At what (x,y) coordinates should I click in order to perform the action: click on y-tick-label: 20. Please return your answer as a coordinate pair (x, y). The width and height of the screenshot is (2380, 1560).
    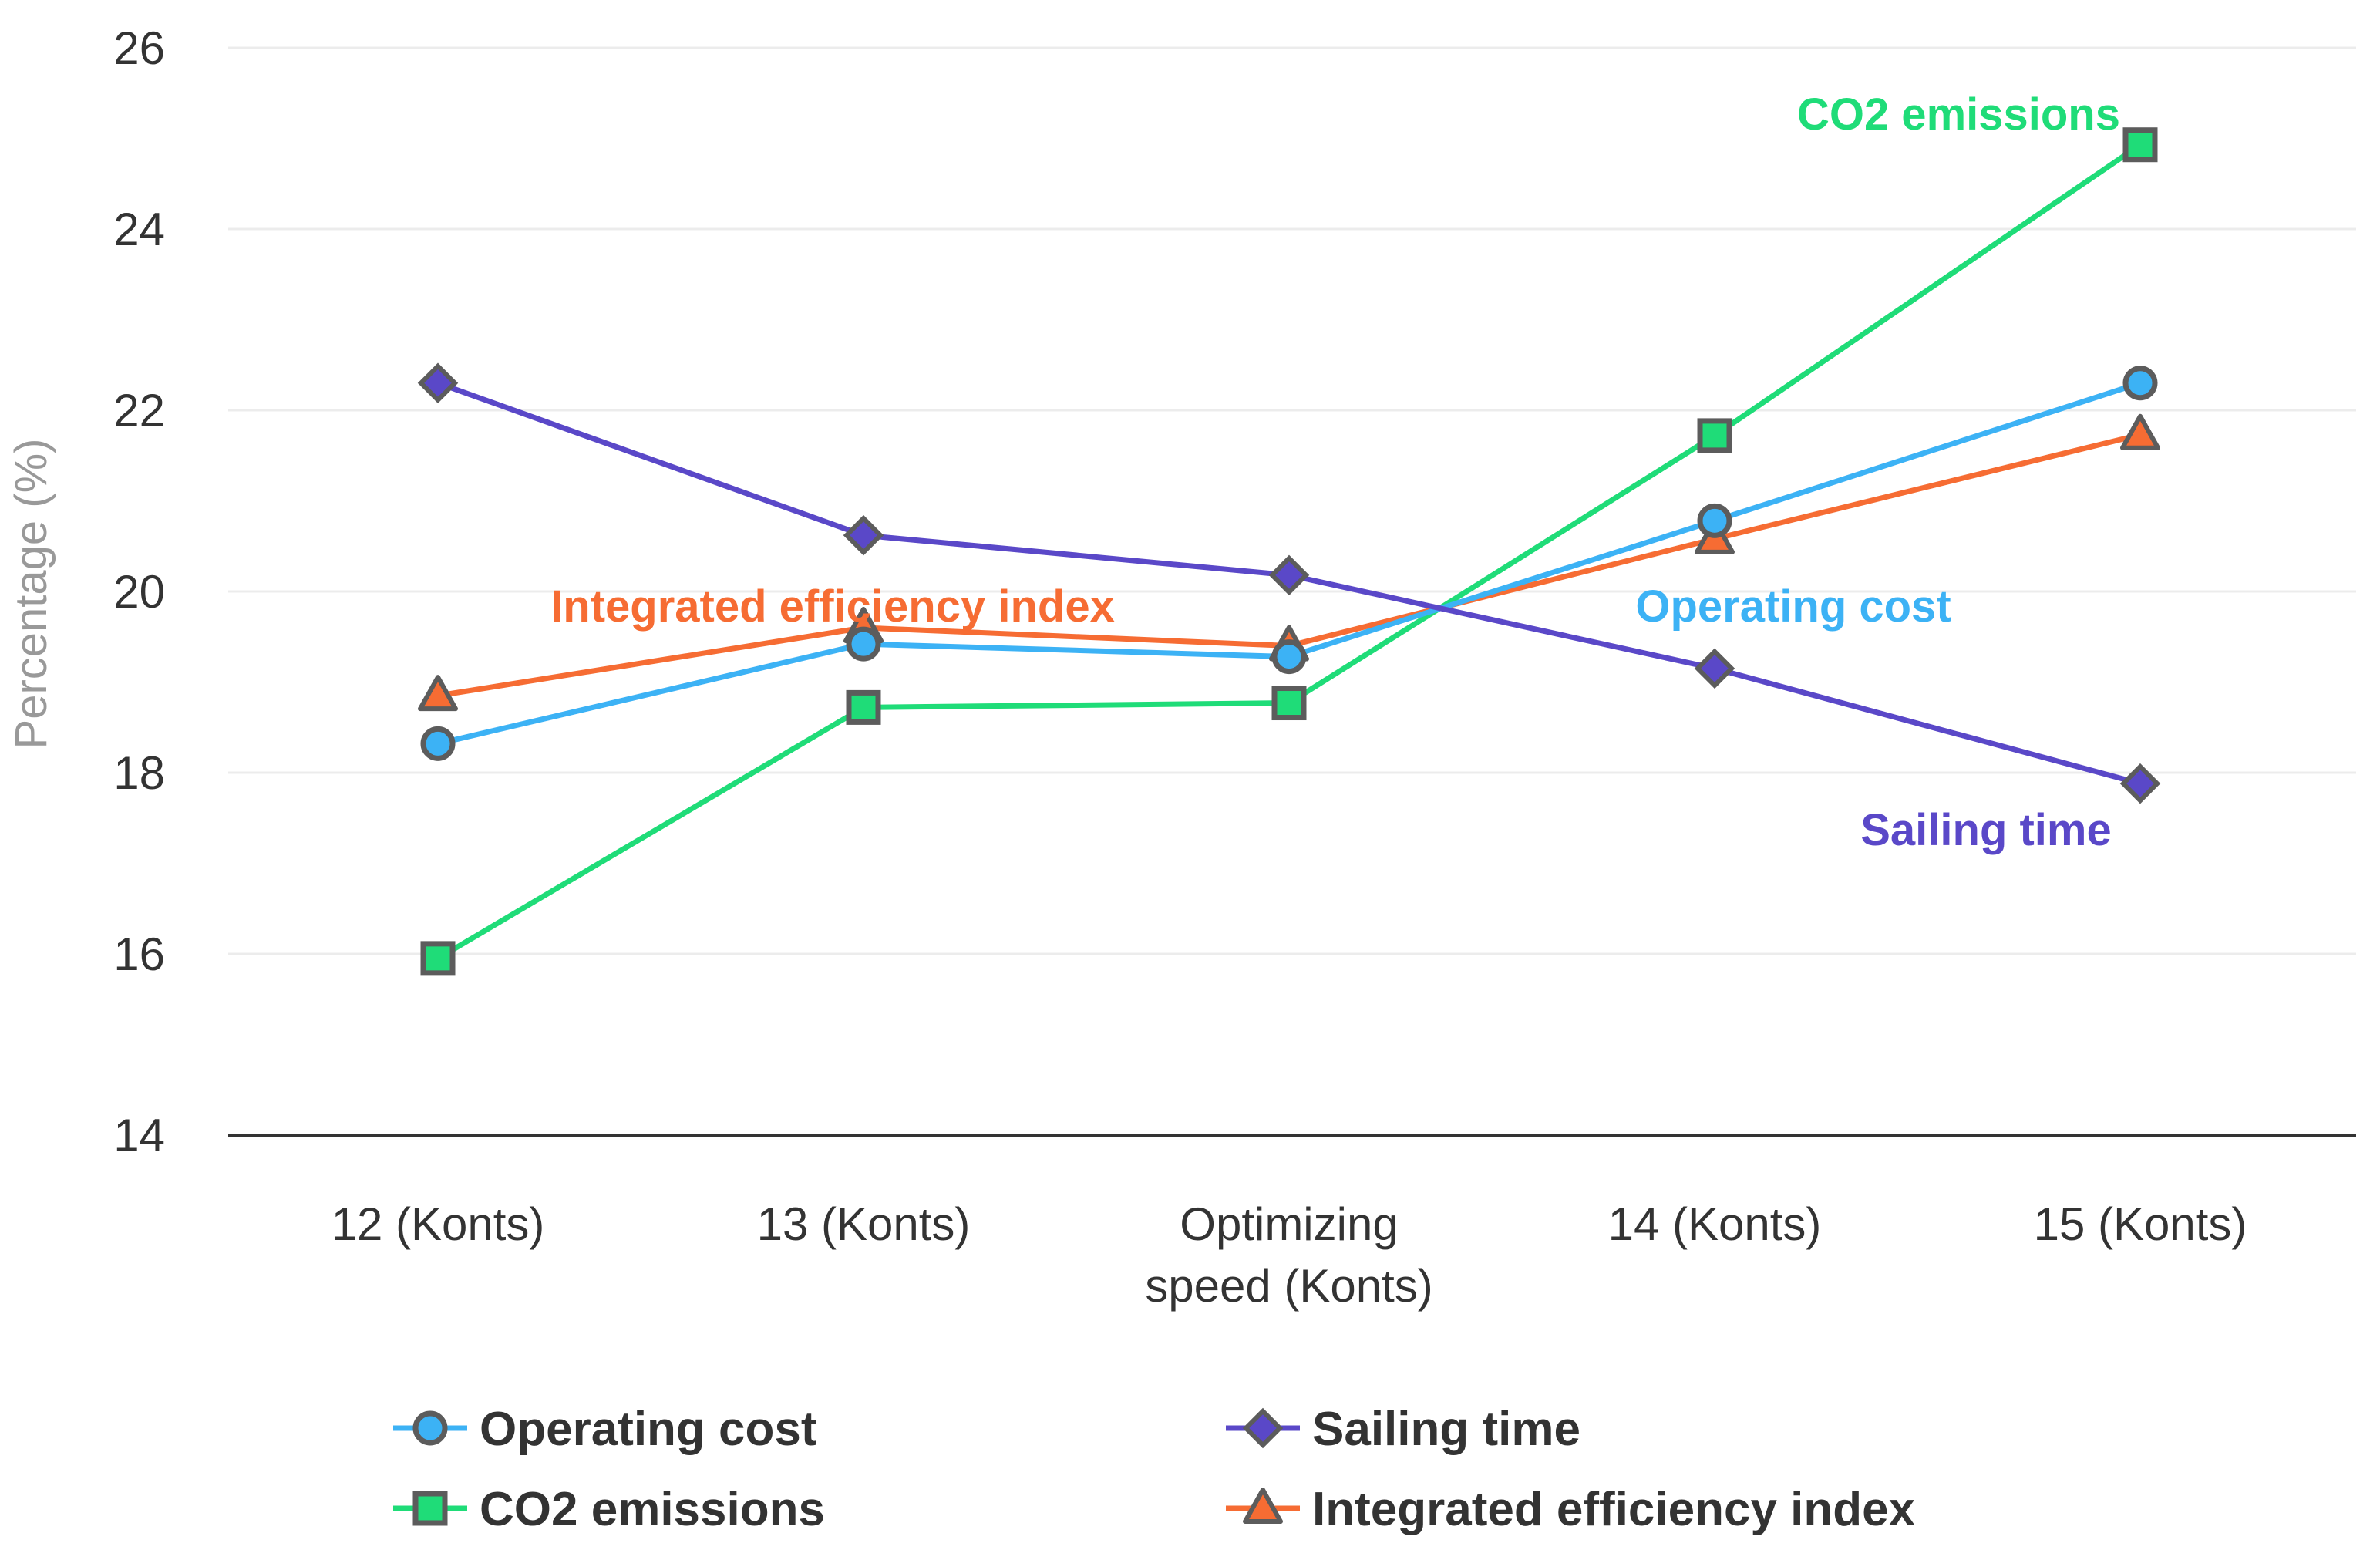
    Looking at the image, I should click on (139, 592).